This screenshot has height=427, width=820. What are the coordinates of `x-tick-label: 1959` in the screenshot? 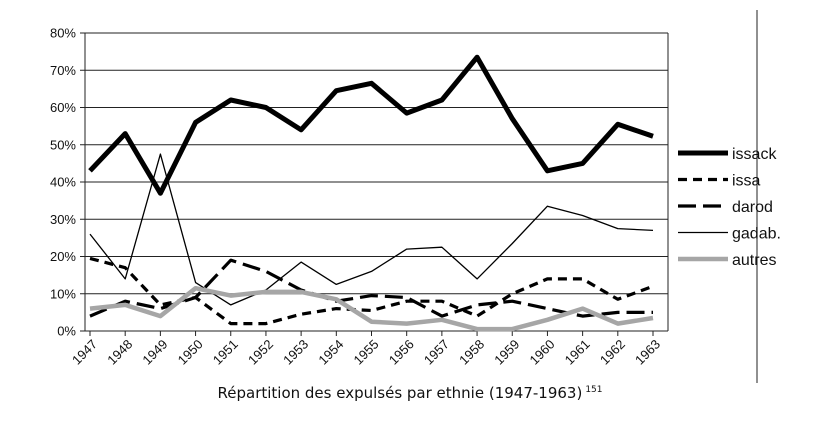 It's located at (506, 352).